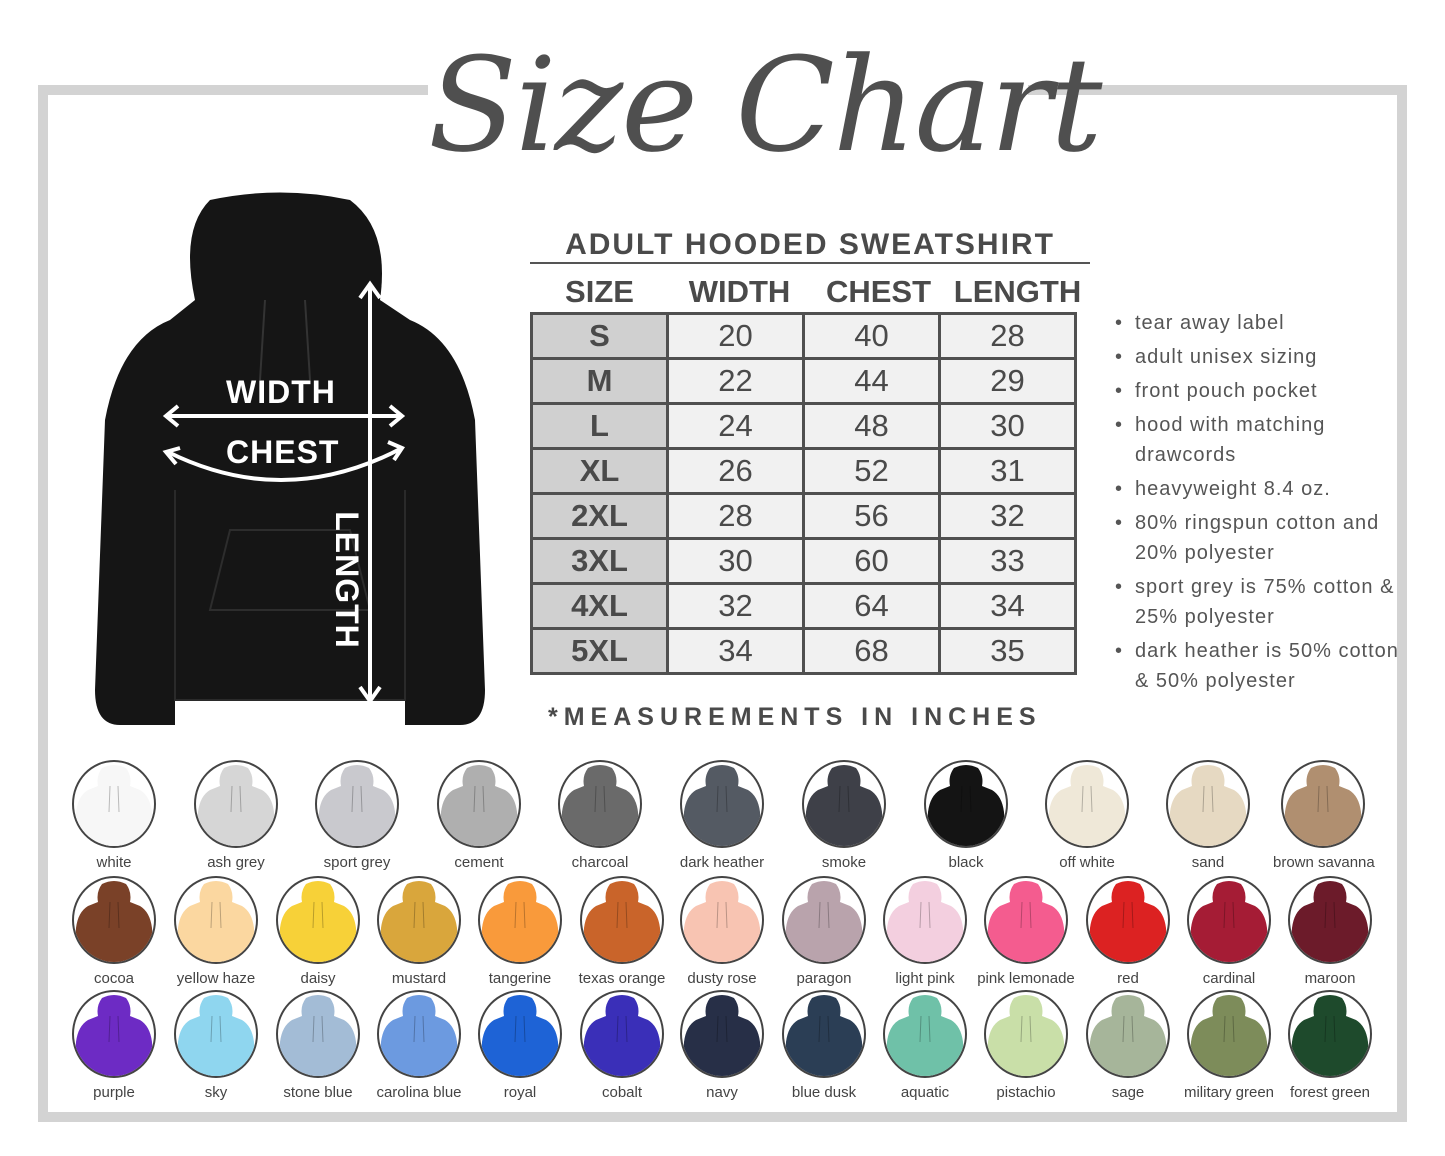  I want to click on color-name: stone blue, so click(318, 1092).